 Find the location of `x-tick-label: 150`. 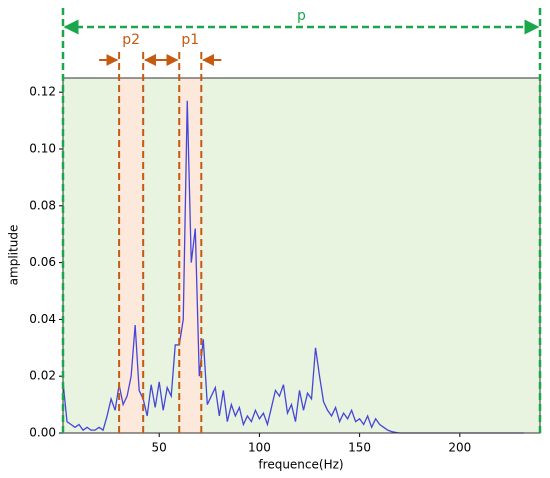

x-tick-label: 150 is located at coordinates (359, 448).